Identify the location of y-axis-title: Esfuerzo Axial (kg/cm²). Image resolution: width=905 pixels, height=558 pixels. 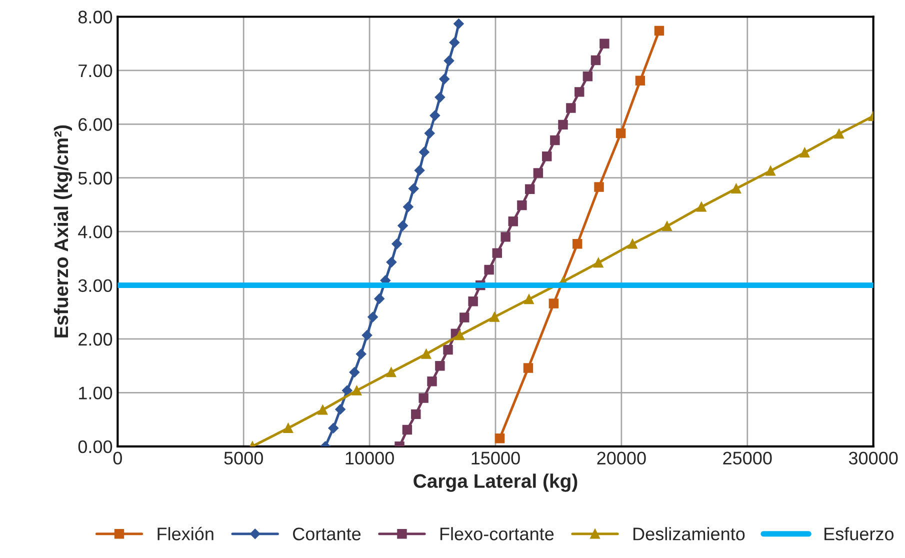
(63, 231).